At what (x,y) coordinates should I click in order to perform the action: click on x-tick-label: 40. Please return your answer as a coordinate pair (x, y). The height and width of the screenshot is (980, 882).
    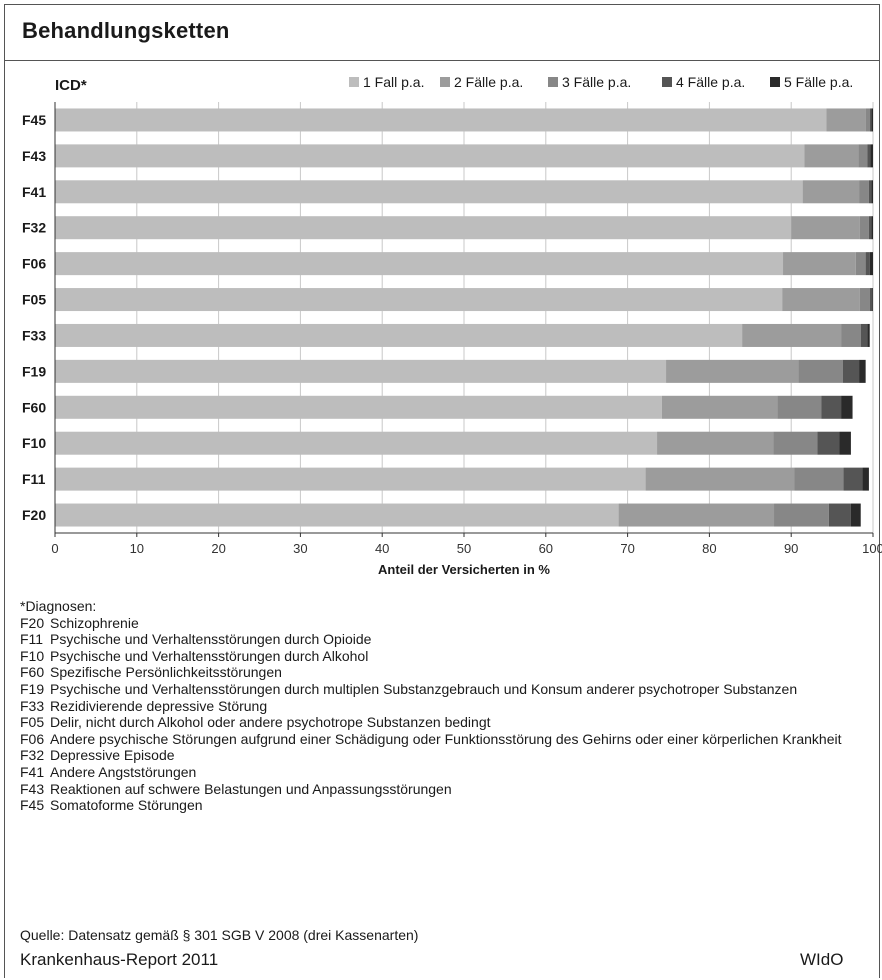
    Looking at the image, I should click on (382, 548).